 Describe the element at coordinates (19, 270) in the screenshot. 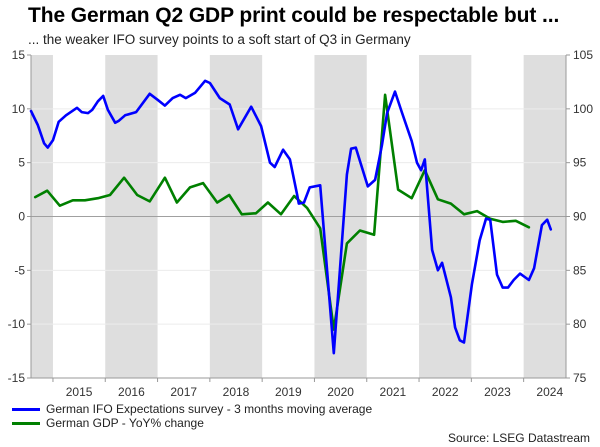

I see `left-tick-label: -5` at that location.